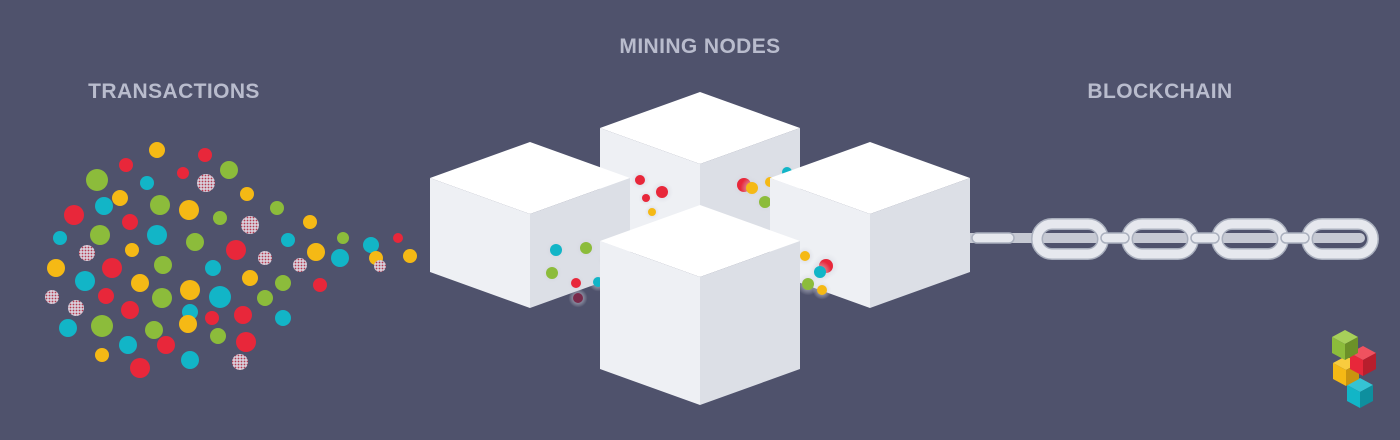  What do you see at coordinates (231, 260) in the screenshot?
I see `transaction-dots-cloud` at bounding box center [231, 260].